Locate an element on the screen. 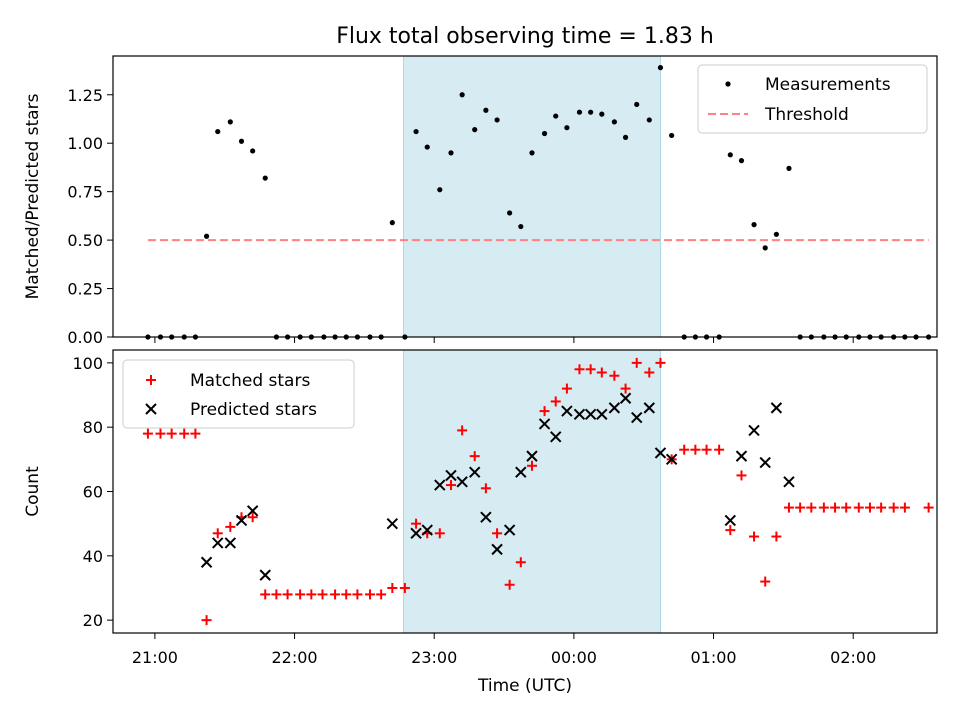  y-tick-label: 80 is located at coordinates (93, 427).